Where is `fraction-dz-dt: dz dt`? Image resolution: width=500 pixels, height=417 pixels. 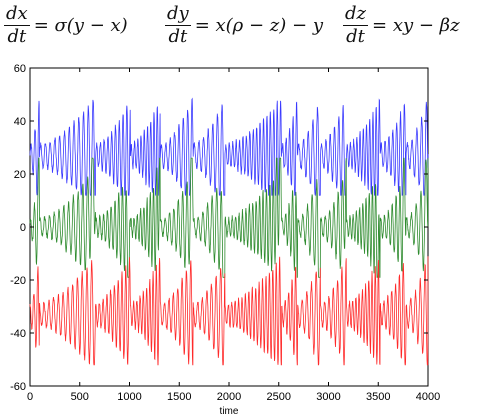
fraction-dz-dt: dz dt is located at coordinates (356, 25).